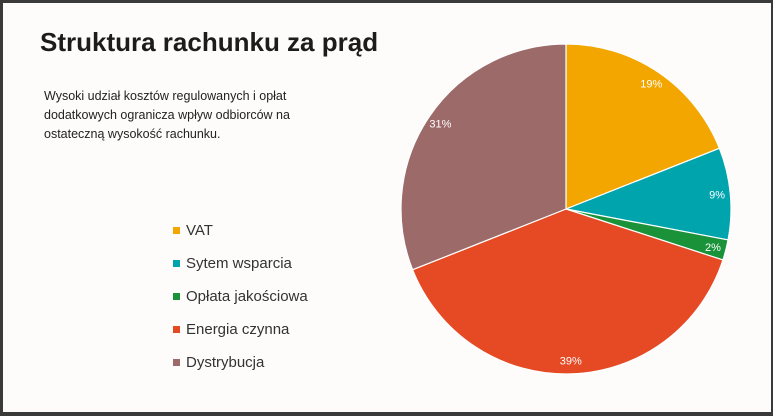 This screenshot has width=781, height=416. What do you see at coordinates (717, 196) in the screenshot?
I see `slice-label: 9%` at bounding box center [717, 196].